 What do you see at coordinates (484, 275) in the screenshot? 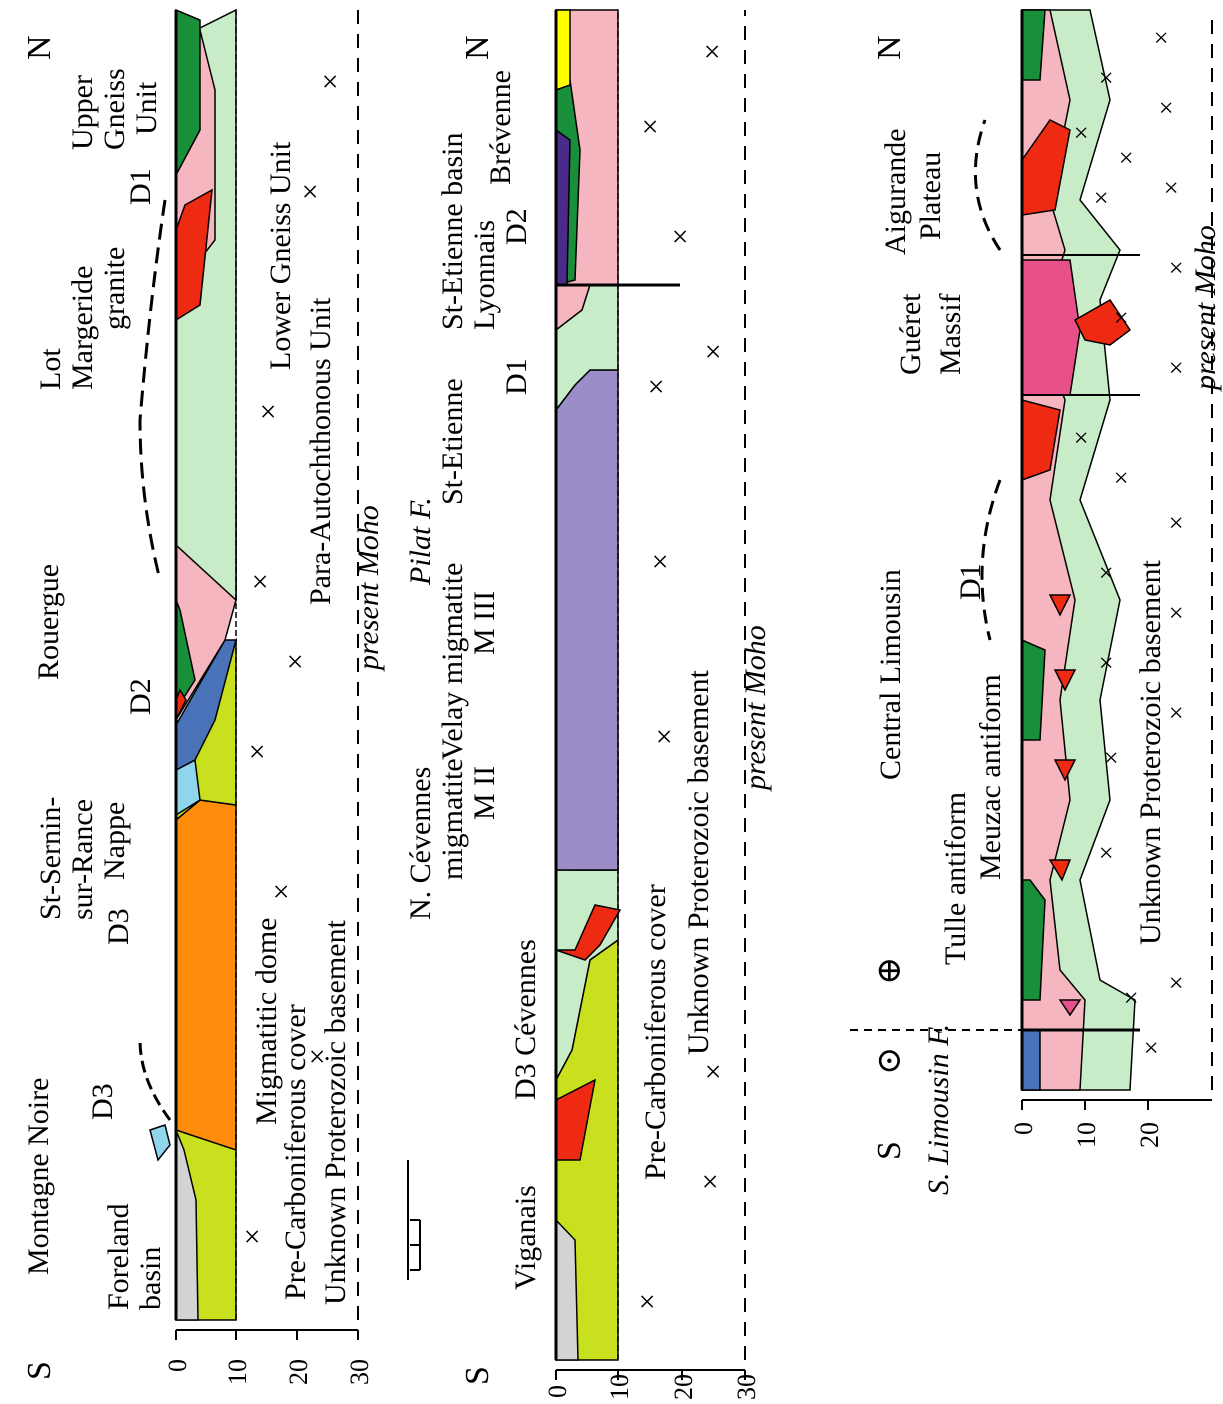
I see `s2-lyonnais-label: Lyonnais` at bounding box center [484, 275].